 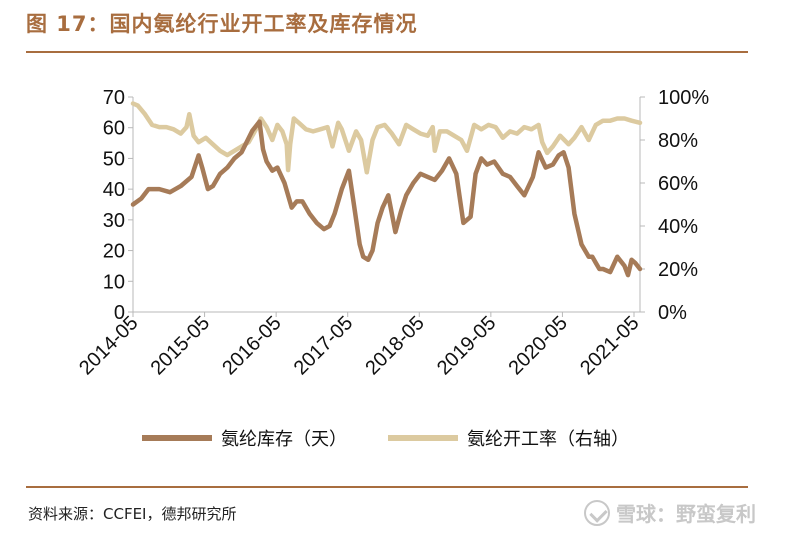 I want to click on y-left-tick-label: 0, so click(x=119, y=313).